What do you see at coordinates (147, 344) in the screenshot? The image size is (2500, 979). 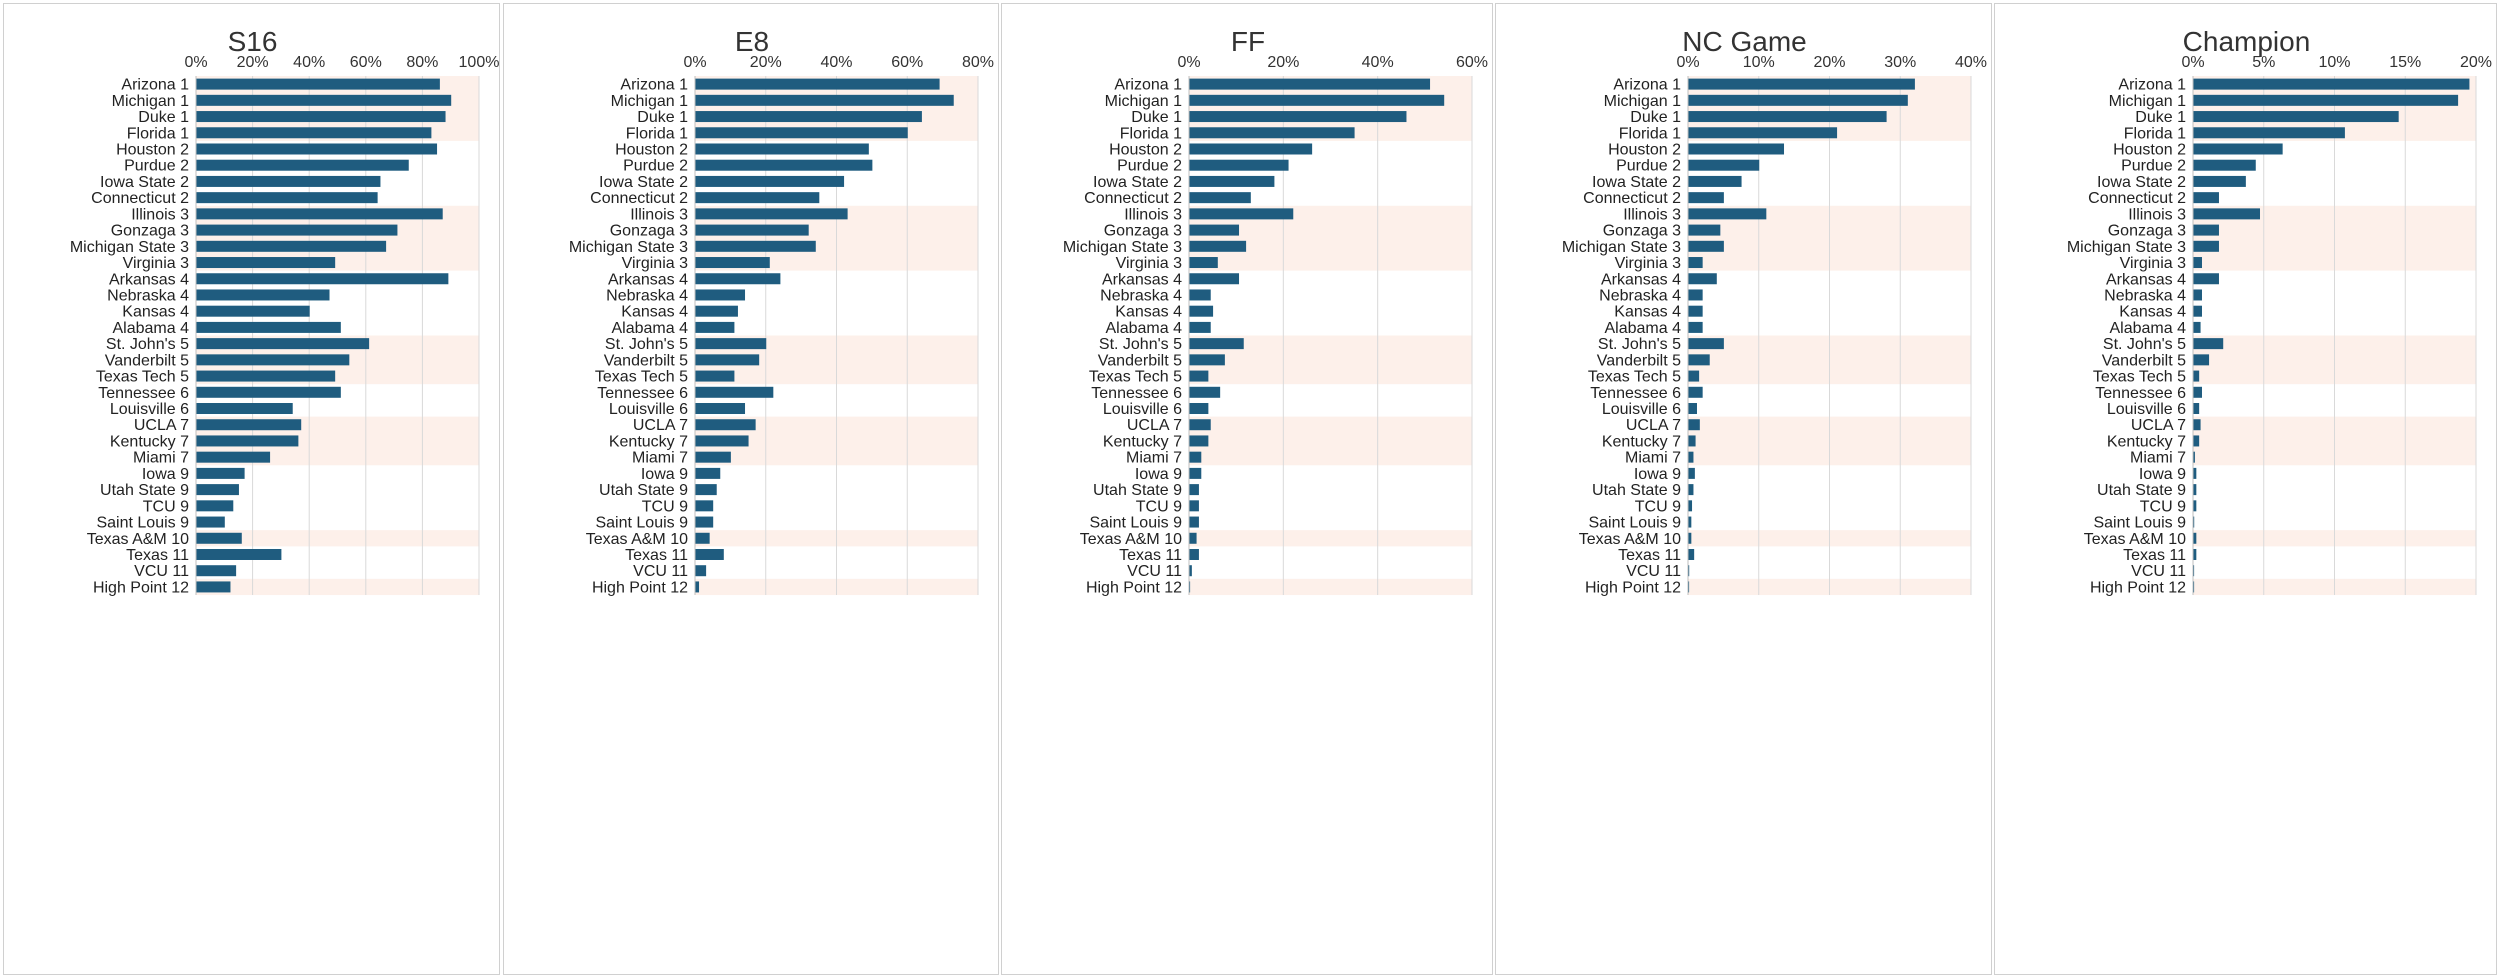 I see `category-label: St. John's 5` at bounding box center [147, 344].